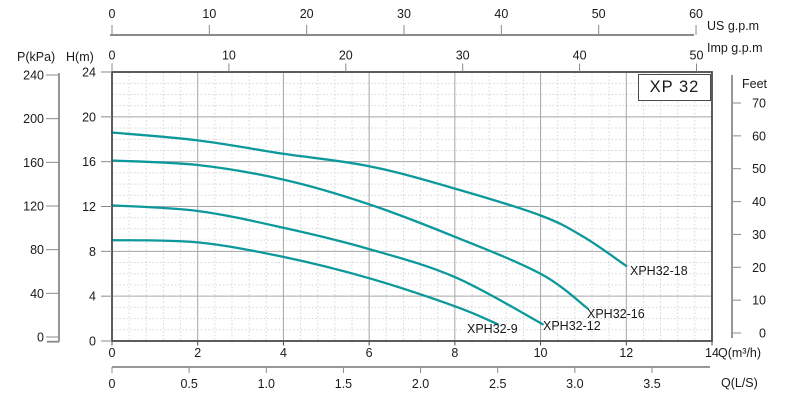 This screenshot has height=400, width=800. I want to click on us-gpm-axis: 0 10 20 30 40 50 60, so click(406, 21).